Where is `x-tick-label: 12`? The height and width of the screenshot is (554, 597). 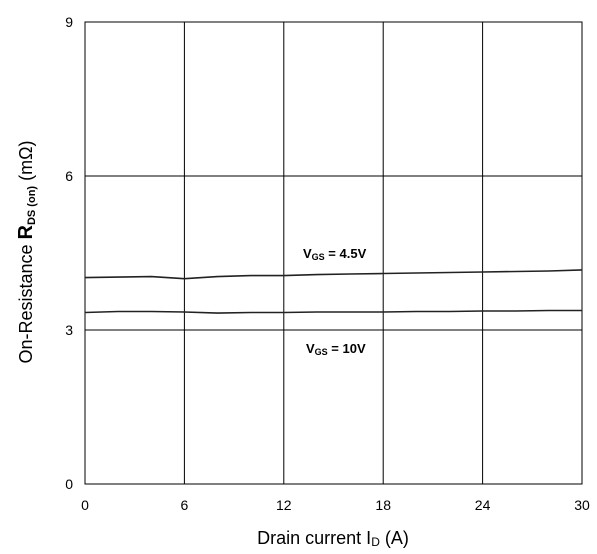 x-tick-label: 12 is located at coordinates (284, 505).